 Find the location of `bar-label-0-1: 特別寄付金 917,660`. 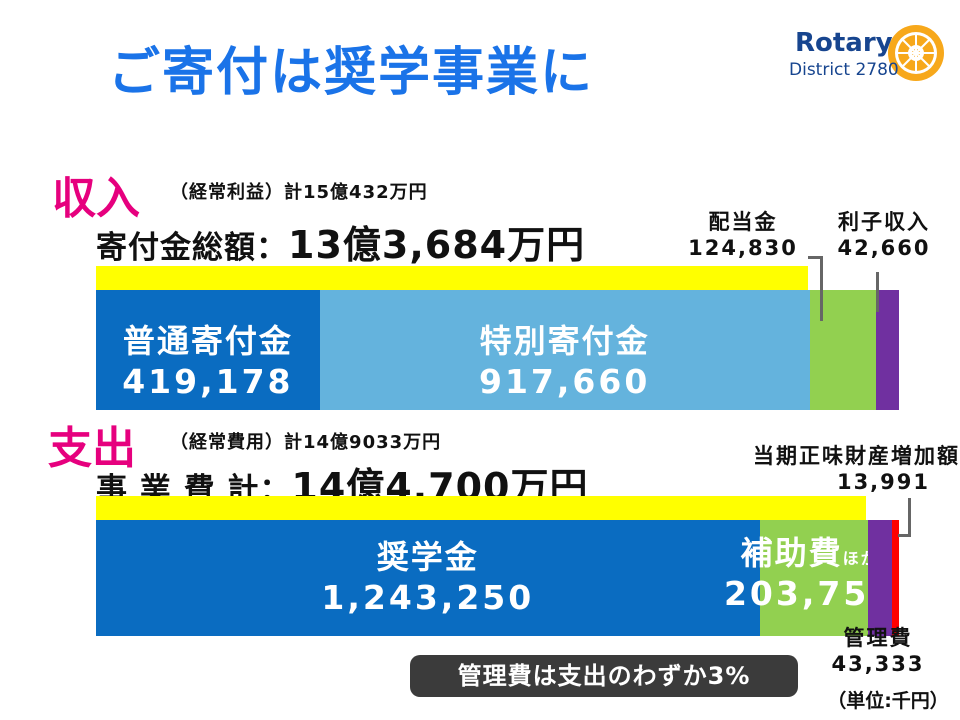

bar-label-0-1: 特別寄付金 917,660 is located at coordinates (565, 358).